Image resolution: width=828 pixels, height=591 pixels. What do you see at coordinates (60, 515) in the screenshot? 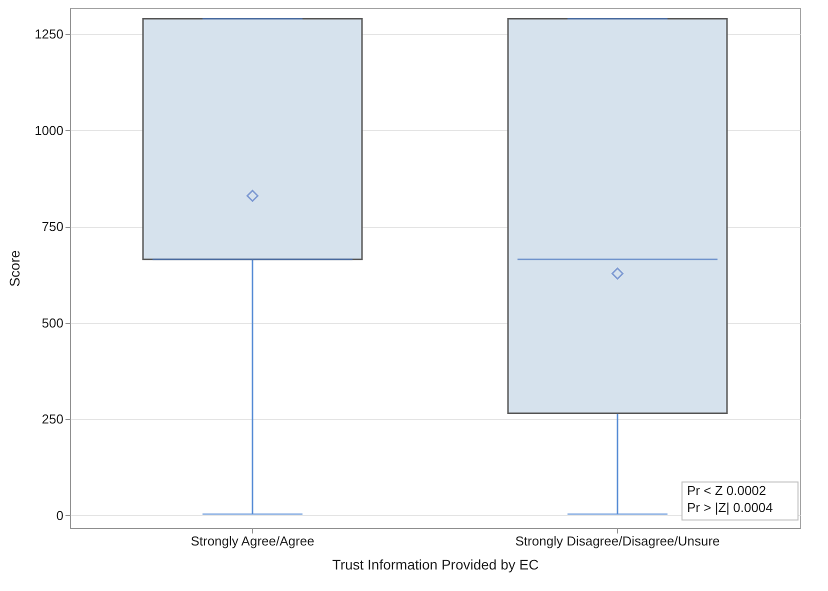
I see `y-tick-label: 0` at bounding box center [60, 515].